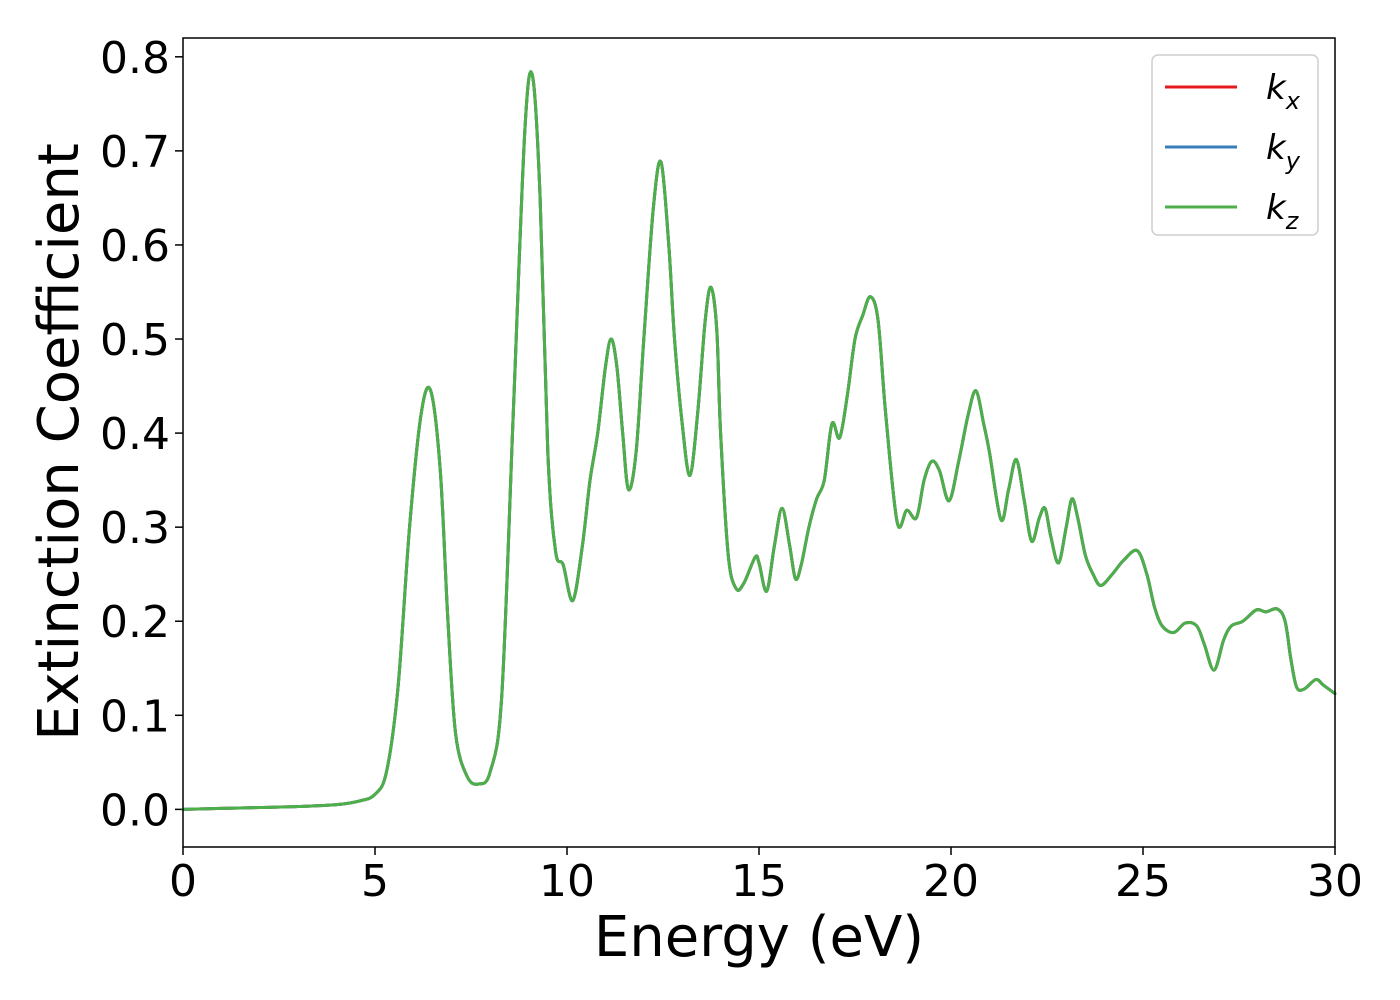 The image size is (1400, 1000). Describe the element at coordinates (135, 810) in the screenshot. I see `y-tick-label-0.0: 0.0` at that location.